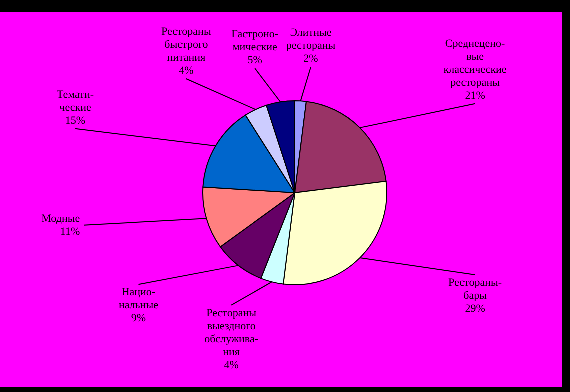 This screenshot has width=570, height=392. I want to click on slice-label: Среднецено- вые классические рестораны, so click(475, 62).